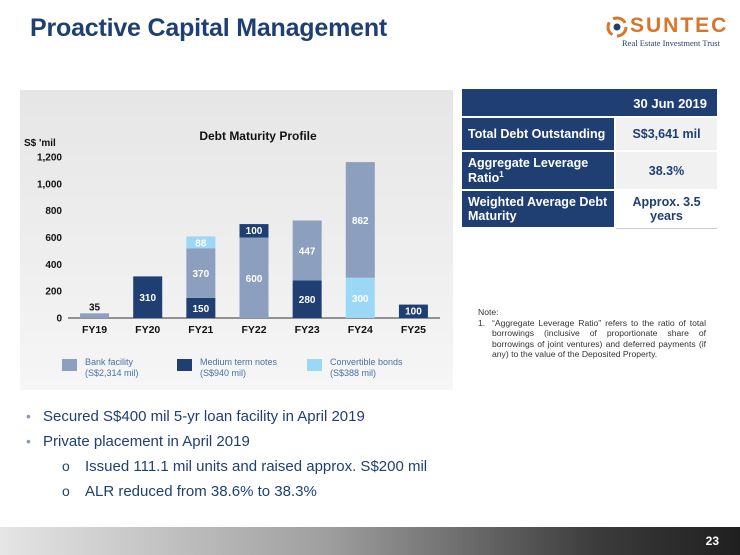  What do you see at coordinates (201, 491) in the screenshot?
I see `sub-bullet-text: ALR reduced from 38.6% to 38.3%` at bounding box center [201, 491].